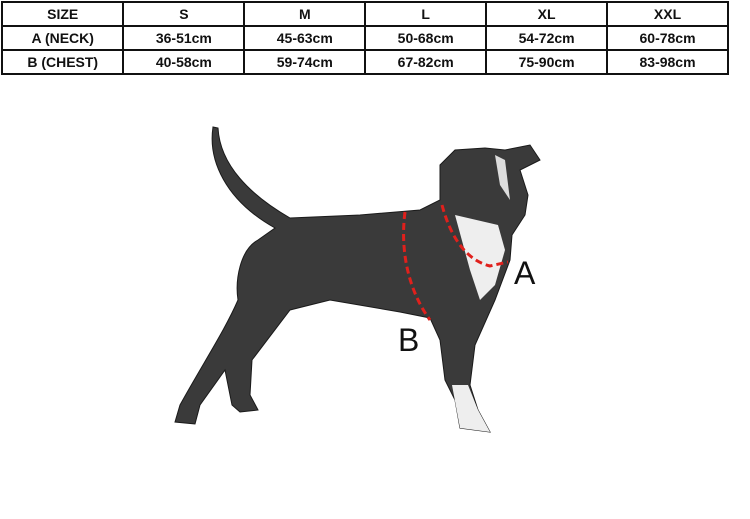 Image resolution: width=750 pixels, height=519 pixels. What do you see at coordinates (525, 273) in the screenshot?
I see `label-a-neck: A` at bounding box center [525, 273].